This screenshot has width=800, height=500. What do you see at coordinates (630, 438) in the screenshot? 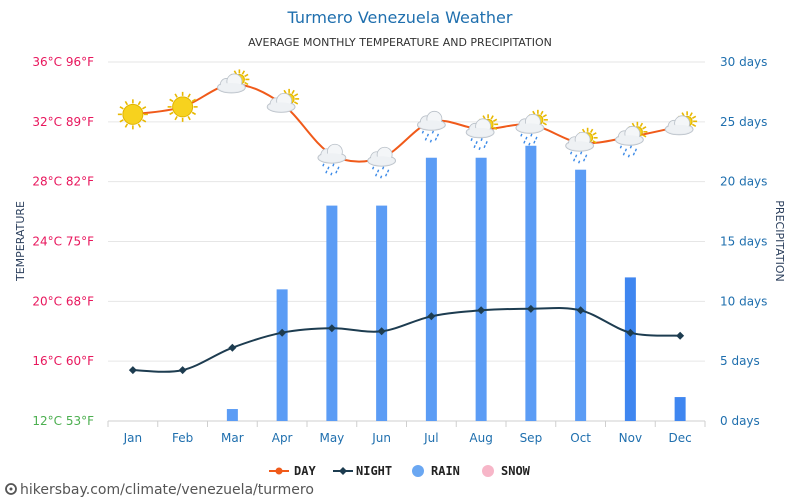
I see `month-tick-label: Nov` at bounding box center [630, 438].